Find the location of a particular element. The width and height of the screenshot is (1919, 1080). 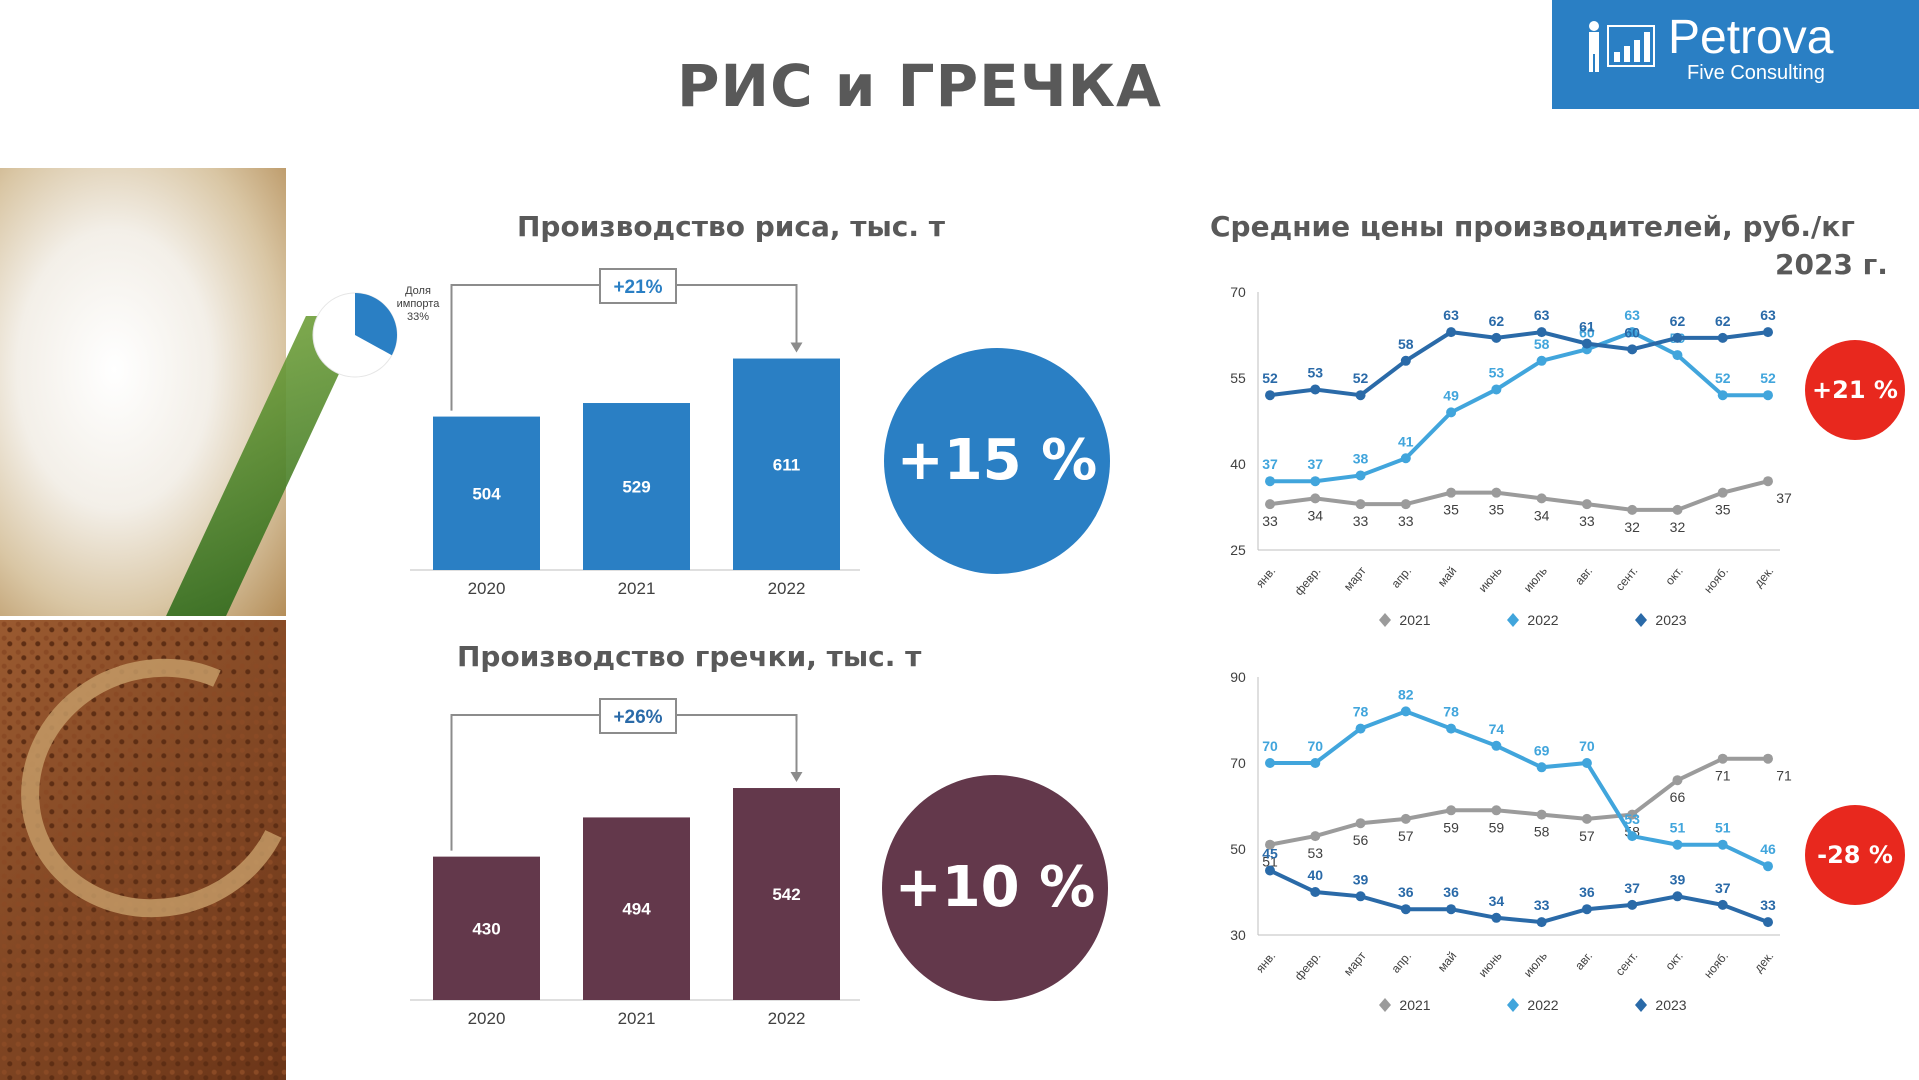

buckwheat-price-label-2022-11: 46 is located at coordinates (1768, 849).